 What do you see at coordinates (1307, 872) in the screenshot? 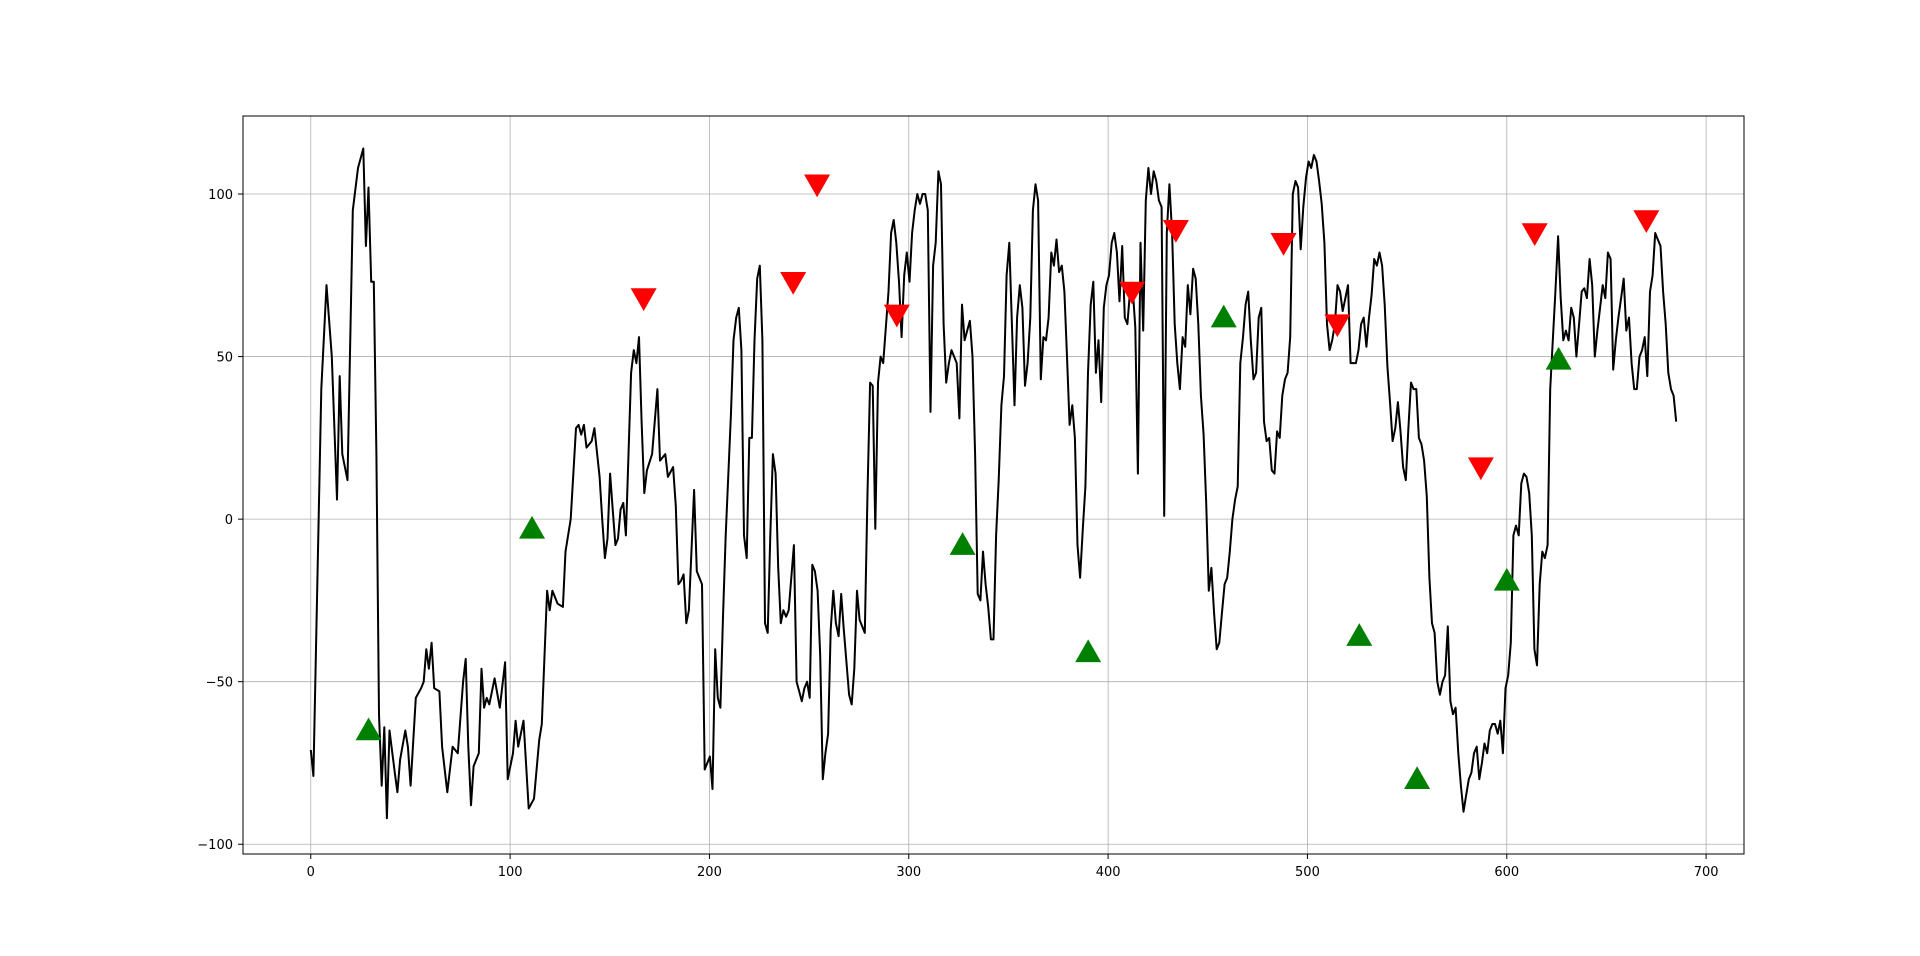
I see `x-tick-label: 500` at bounding box center [1307, 872].